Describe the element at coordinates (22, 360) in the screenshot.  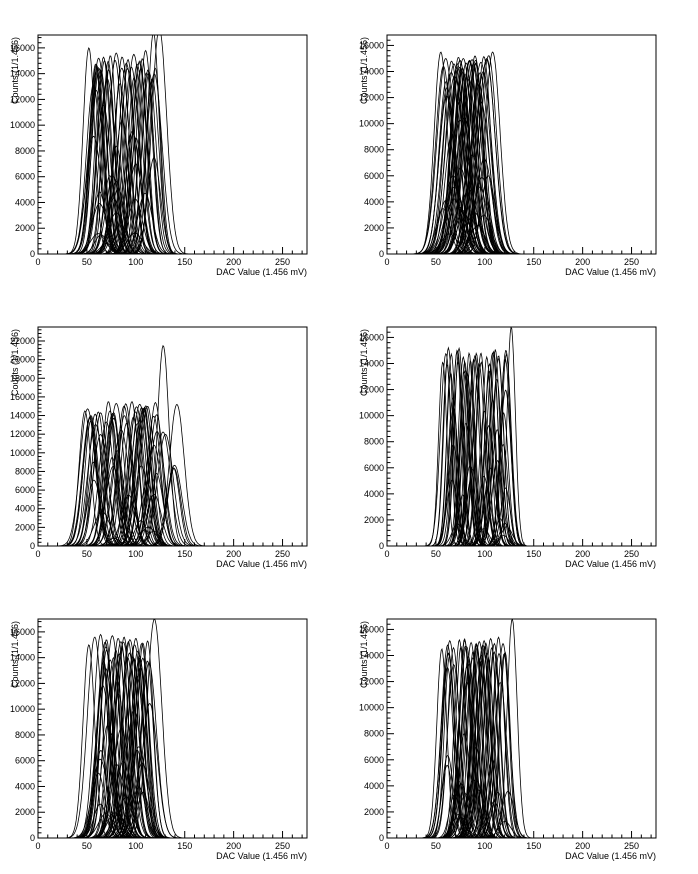
I see `y-tick-label: 20000` at that location.